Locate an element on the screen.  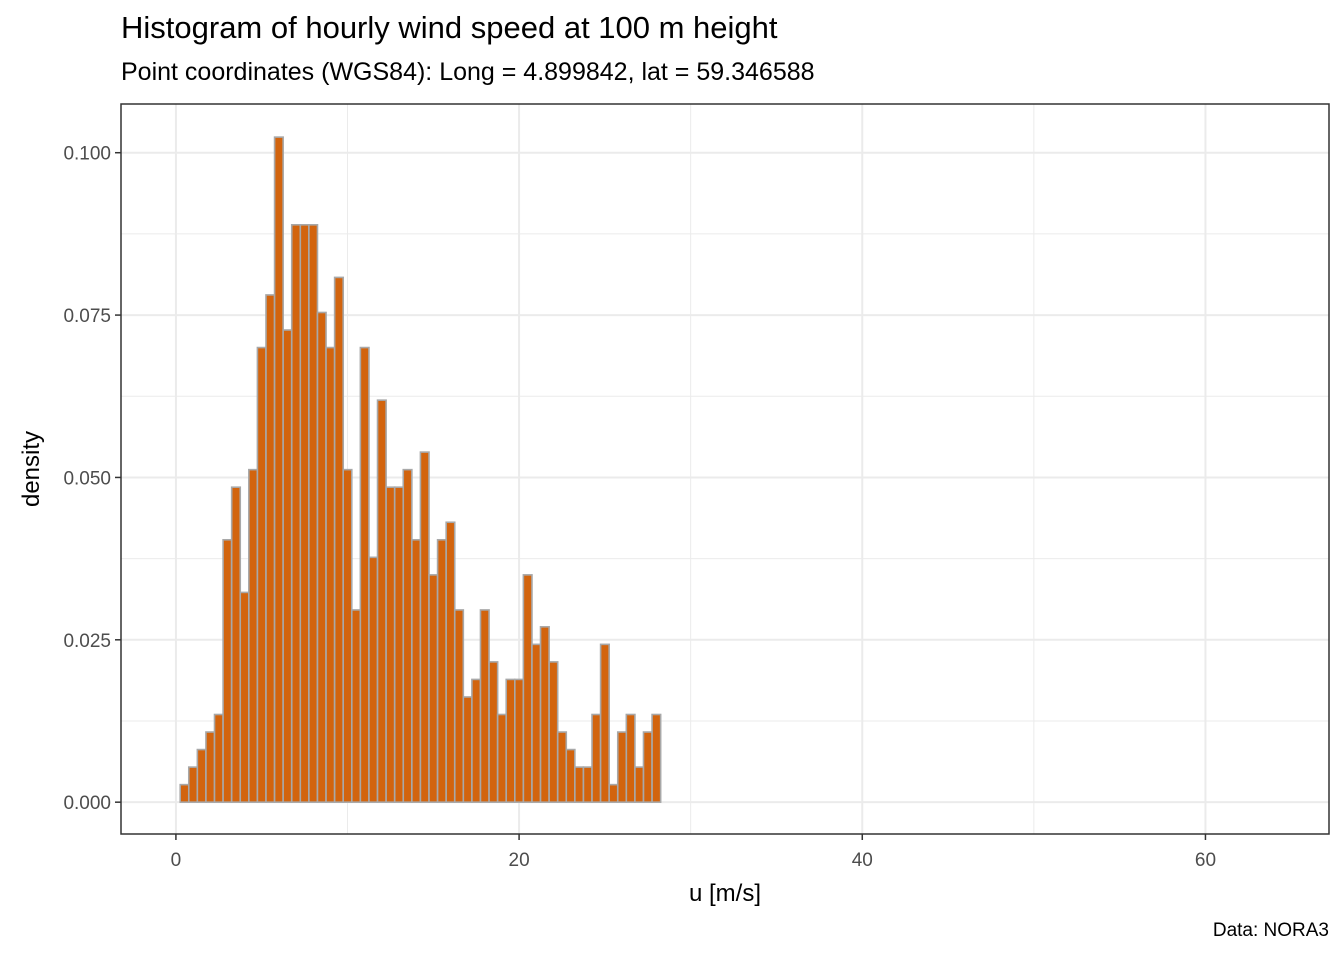
x-tick-label: 60 is located at coordinates (1205, 860).